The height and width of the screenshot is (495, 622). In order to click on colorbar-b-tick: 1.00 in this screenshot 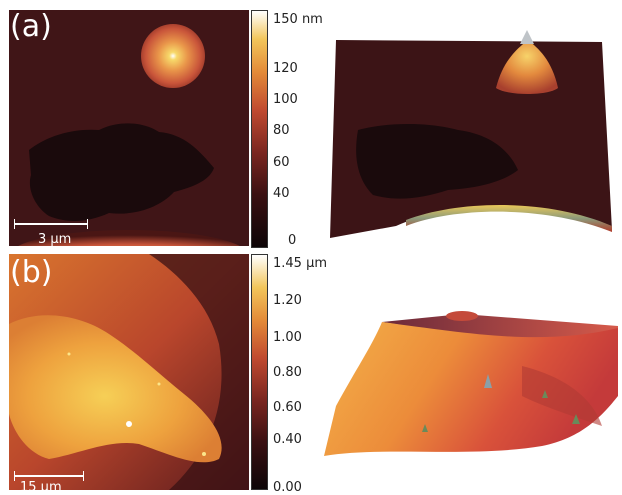, I will do `click(287, 337)`.